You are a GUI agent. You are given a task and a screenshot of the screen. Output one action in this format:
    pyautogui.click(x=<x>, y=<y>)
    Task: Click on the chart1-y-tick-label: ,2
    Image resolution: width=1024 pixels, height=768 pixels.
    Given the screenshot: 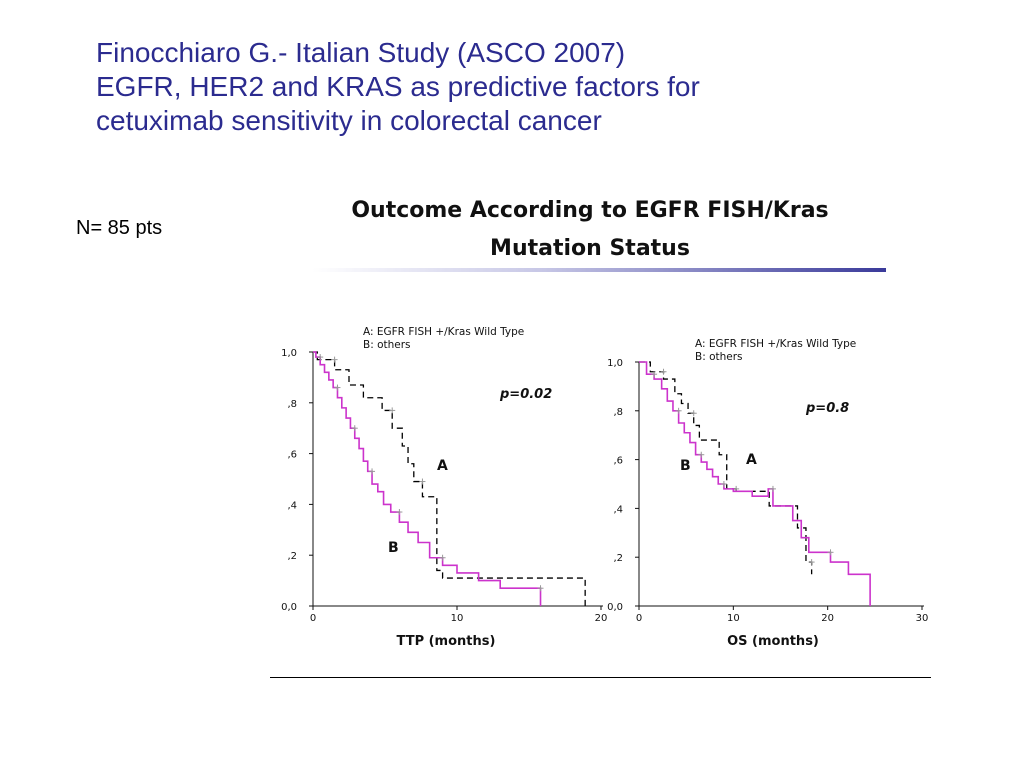 What is the action you would take?
    pyautogui.click(x=292, y=556)
    